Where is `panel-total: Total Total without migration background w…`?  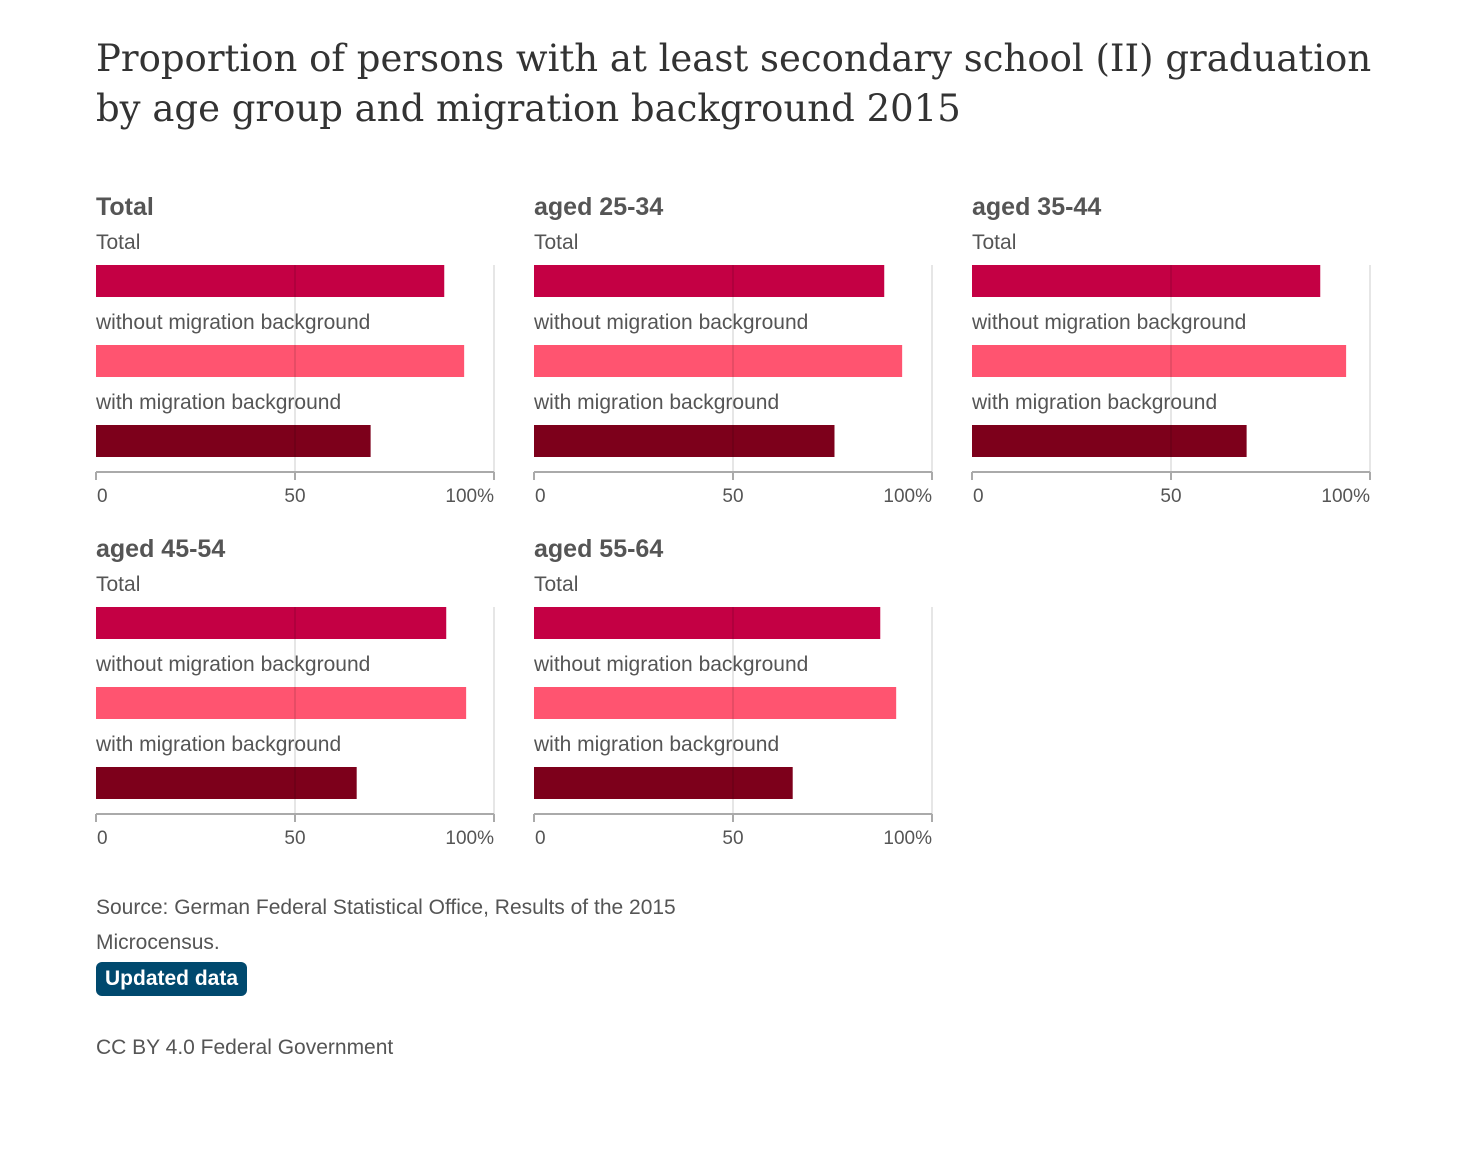
panel-total: Total Total without migration background w… is located at coordinates (295, 352).